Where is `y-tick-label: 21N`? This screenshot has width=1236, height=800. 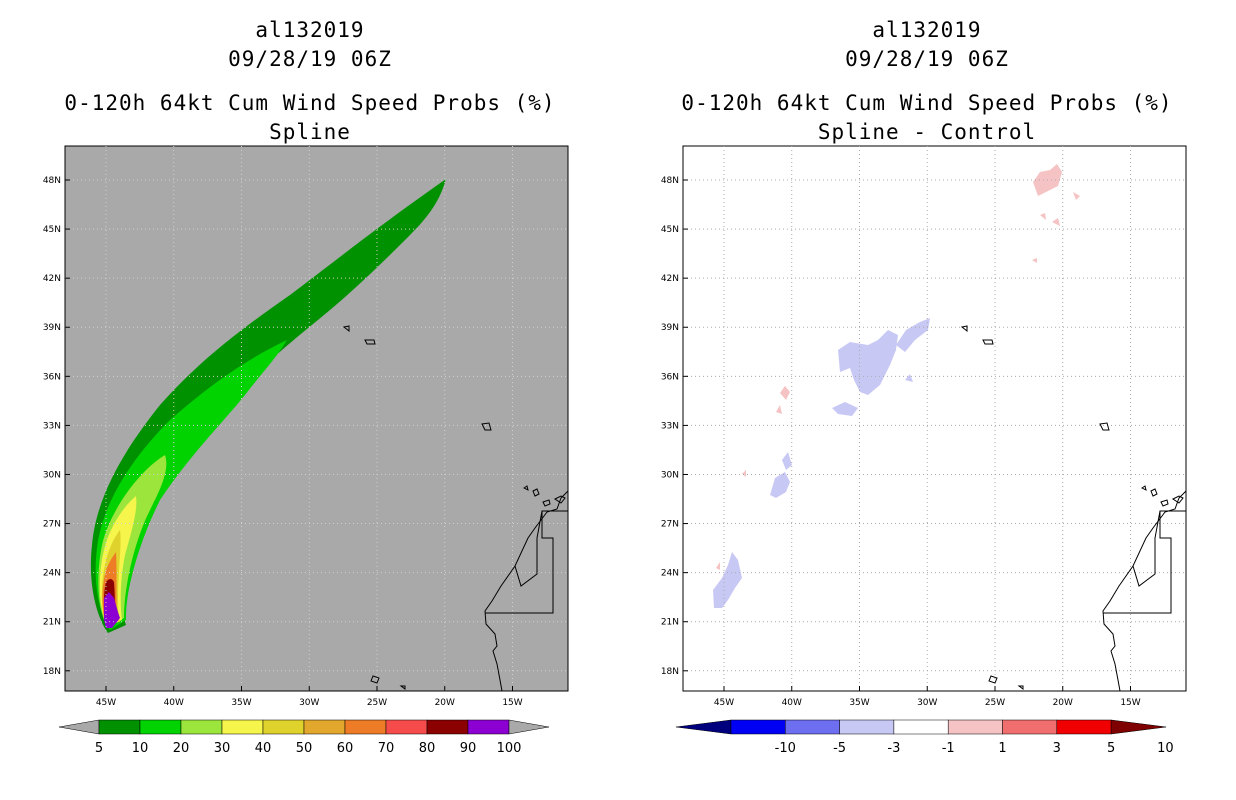
y-tick-label: 21N is located at coordinates (52, 623).